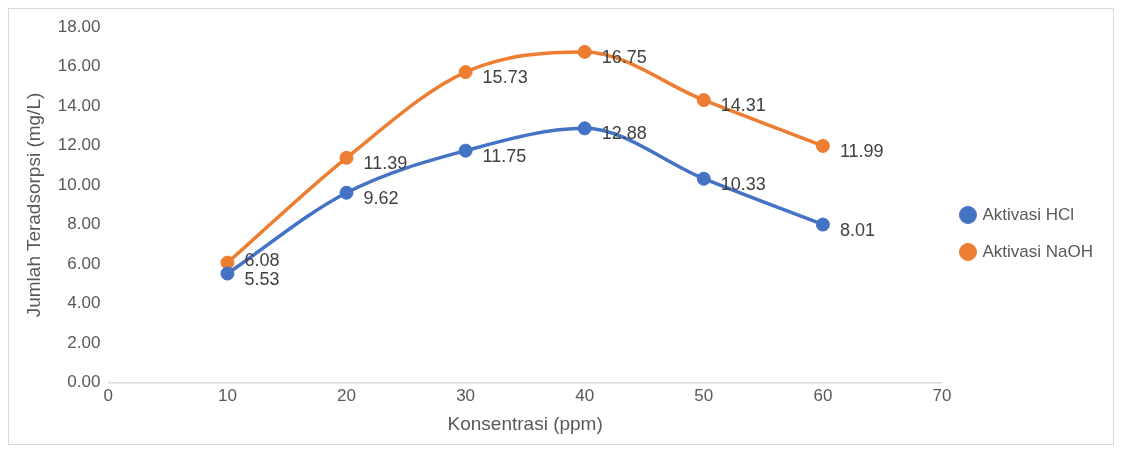 This screenshot has height=453, width=1122. What do you see at coordinates (108, 395) in the screenshot?
I see `x-tick-label: 0` at bounding box center [108, 395].